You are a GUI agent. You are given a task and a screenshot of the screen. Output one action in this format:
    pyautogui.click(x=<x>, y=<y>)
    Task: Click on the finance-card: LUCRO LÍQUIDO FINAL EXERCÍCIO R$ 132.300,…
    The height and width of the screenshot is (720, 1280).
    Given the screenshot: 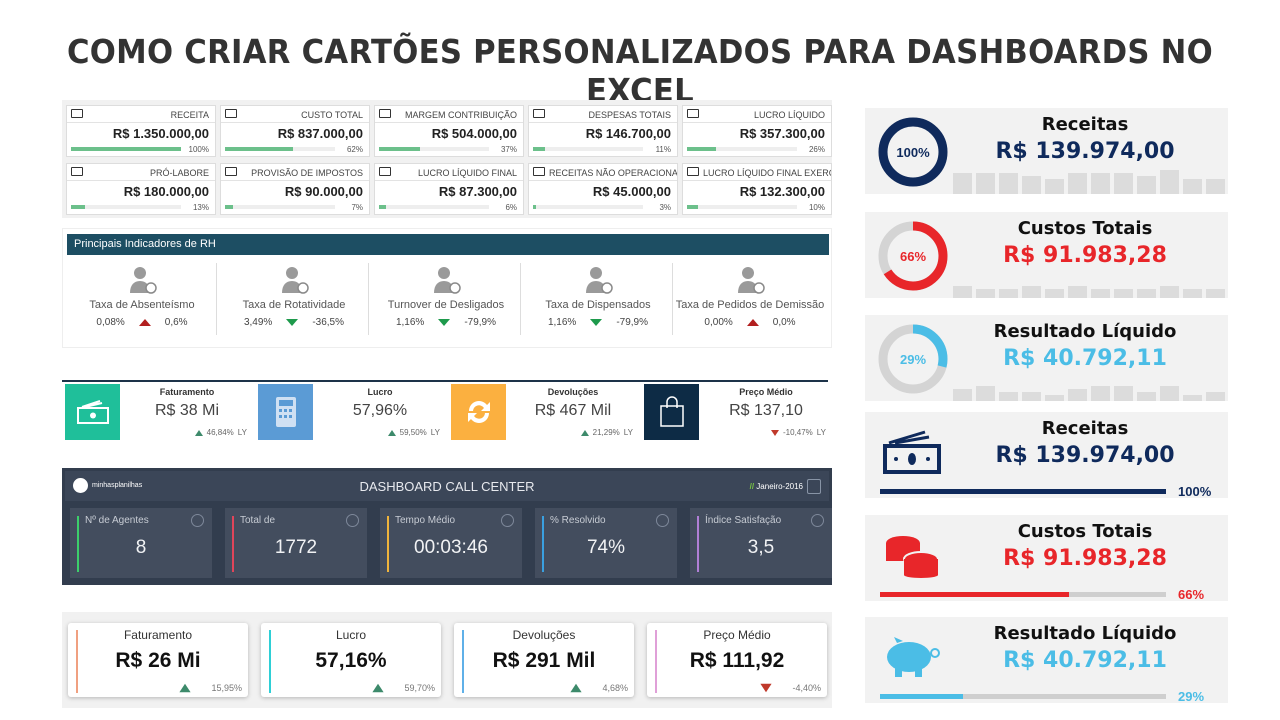 What is the action you would take?
    pyautogui.click(x=757, y=189)
    